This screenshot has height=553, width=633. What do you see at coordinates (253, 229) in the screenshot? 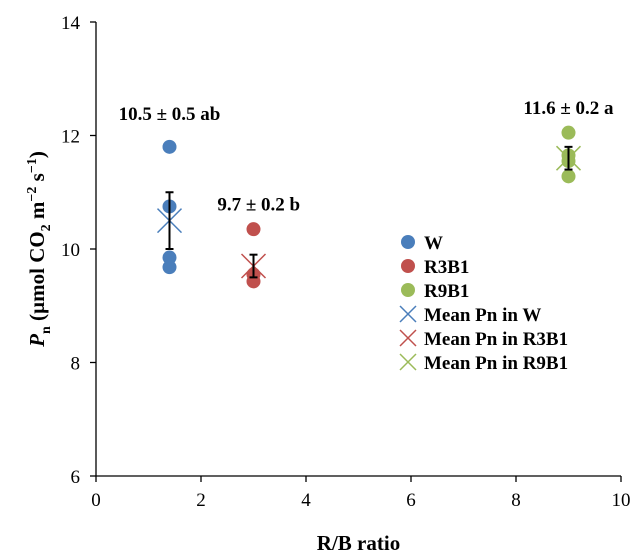
I see `data-point-r3b1` at bounding box center [253, 229].